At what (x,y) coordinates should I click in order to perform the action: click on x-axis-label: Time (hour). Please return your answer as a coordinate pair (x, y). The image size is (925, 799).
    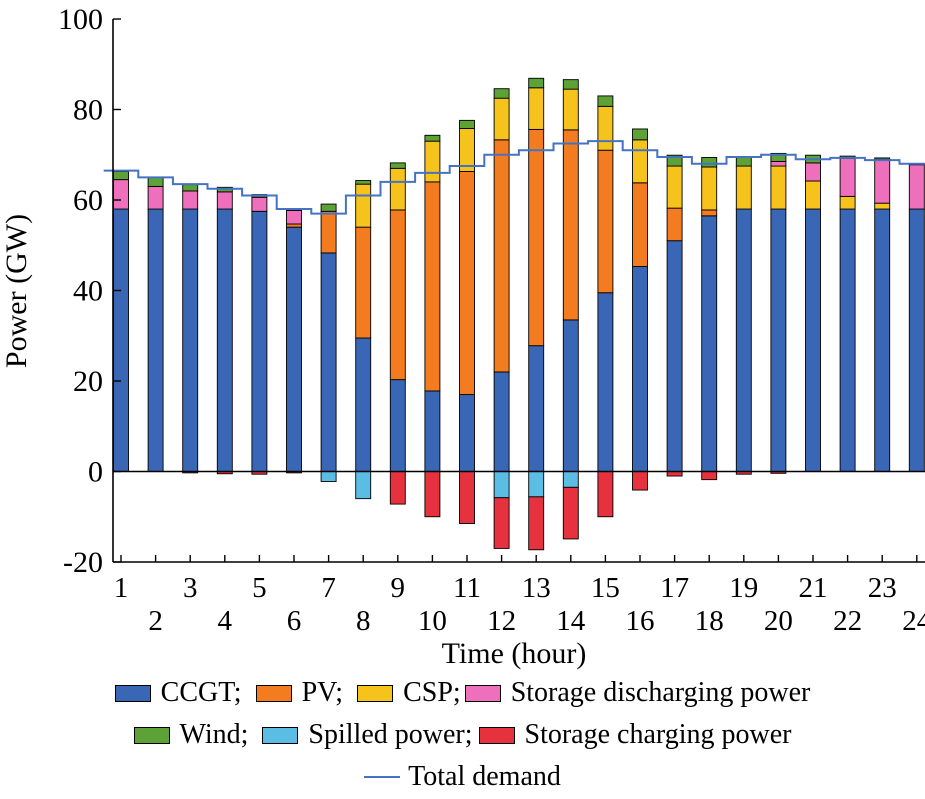
    Looking at the image, I should click on (514, 653).